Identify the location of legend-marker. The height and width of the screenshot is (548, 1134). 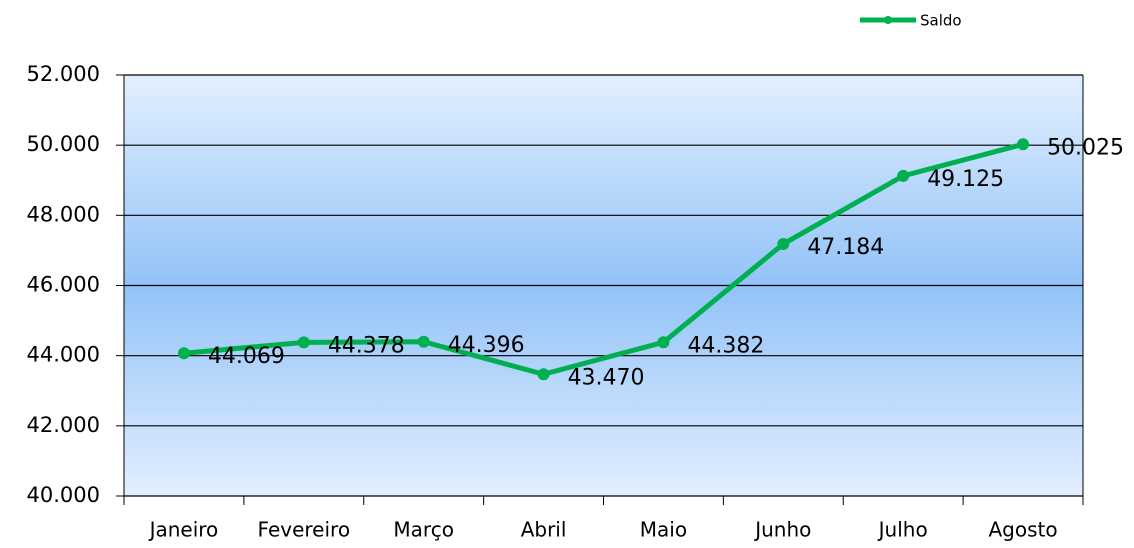
(888, 20).